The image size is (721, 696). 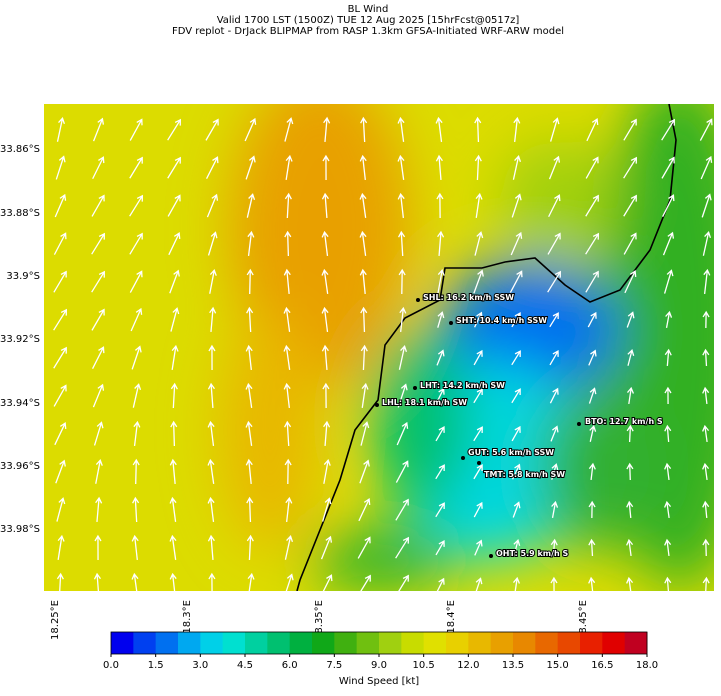 What do you see at coordinates (200, 665) in the screenshot?
I see `colorbar-tick-label: 3.0` at bounding box center [200, 665].